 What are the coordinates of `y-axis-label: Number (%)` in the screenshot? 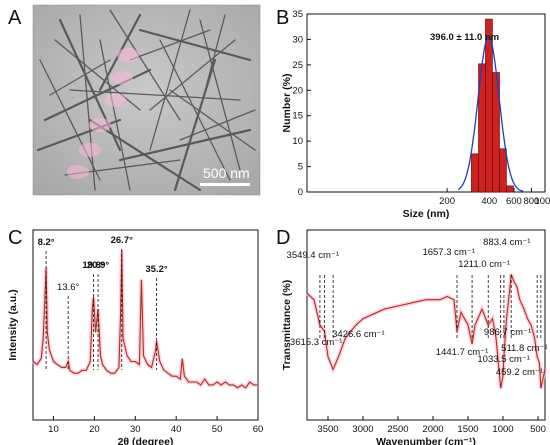 It's located at (287, 103).